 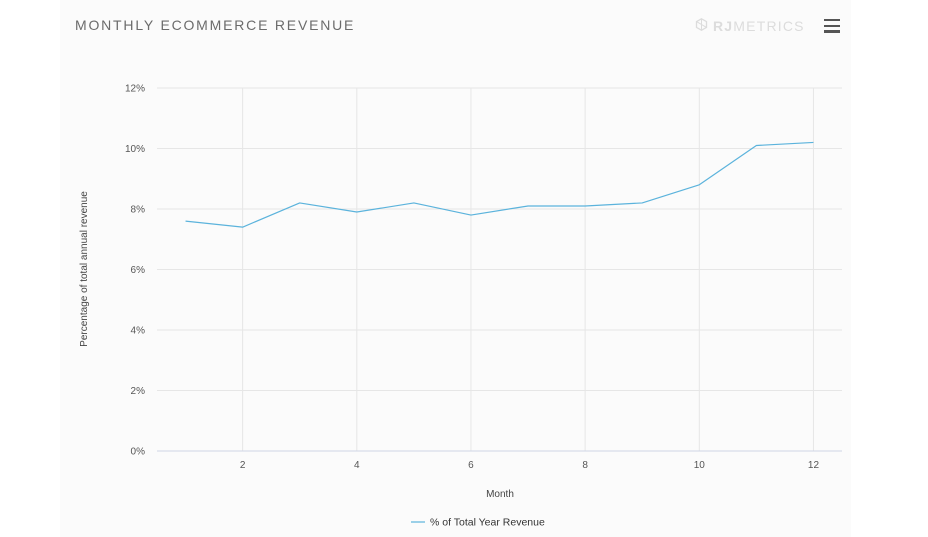 I want to click on y-tick-label: 2%, so click(x=138, y=391).